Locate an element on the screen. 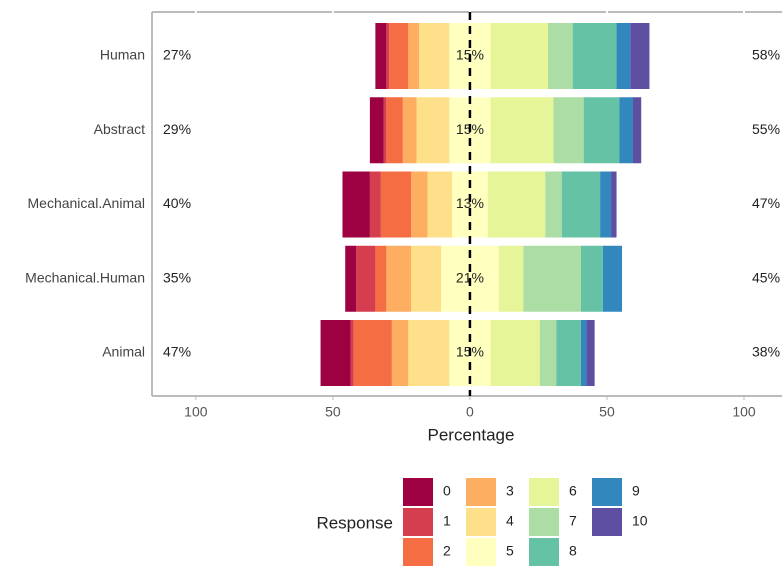  x-tick-label: 0 is located at coordinates (470, 412).